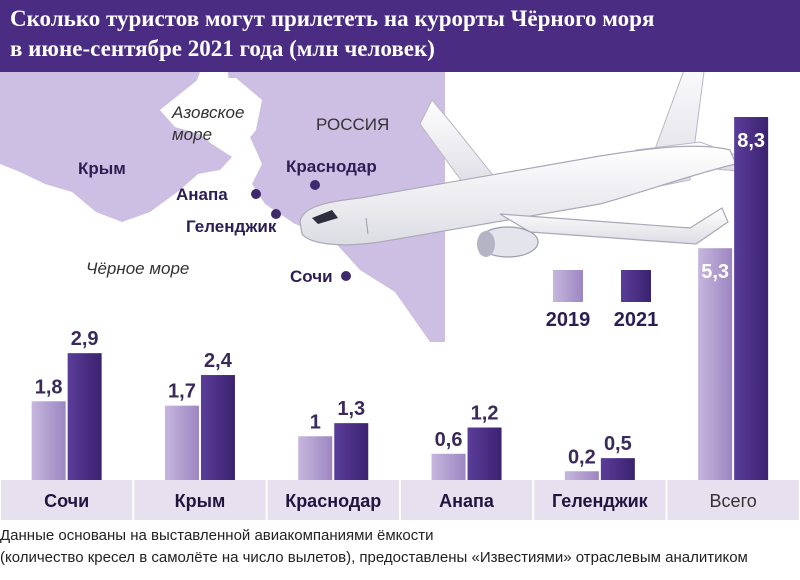 The width and height of the screenshot is (800, 580). I want to click on azov-sea, so click(211, 114).